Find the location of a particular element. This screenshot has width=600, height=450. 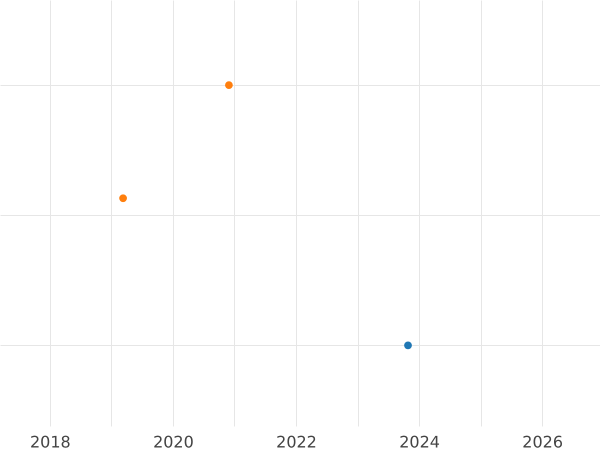

x-tick-label: 2022 is located at coordinates (296, 441).